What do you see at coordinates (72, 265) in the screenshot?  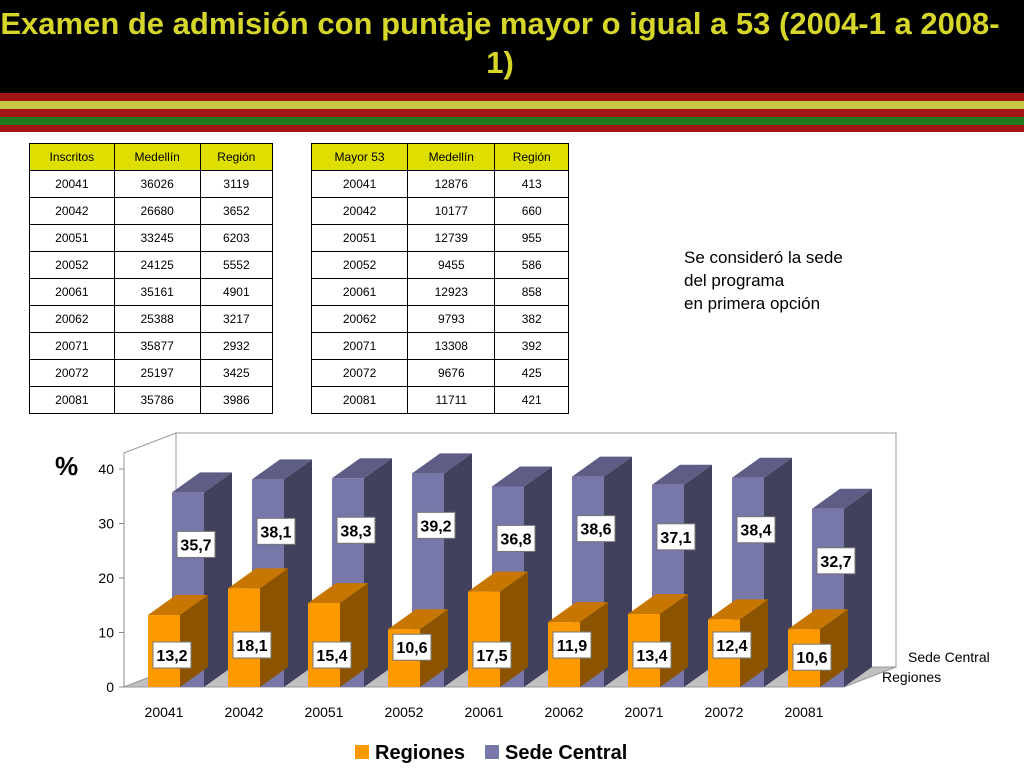 I see `table-cell: 20052` at bounding box center [72, 265].